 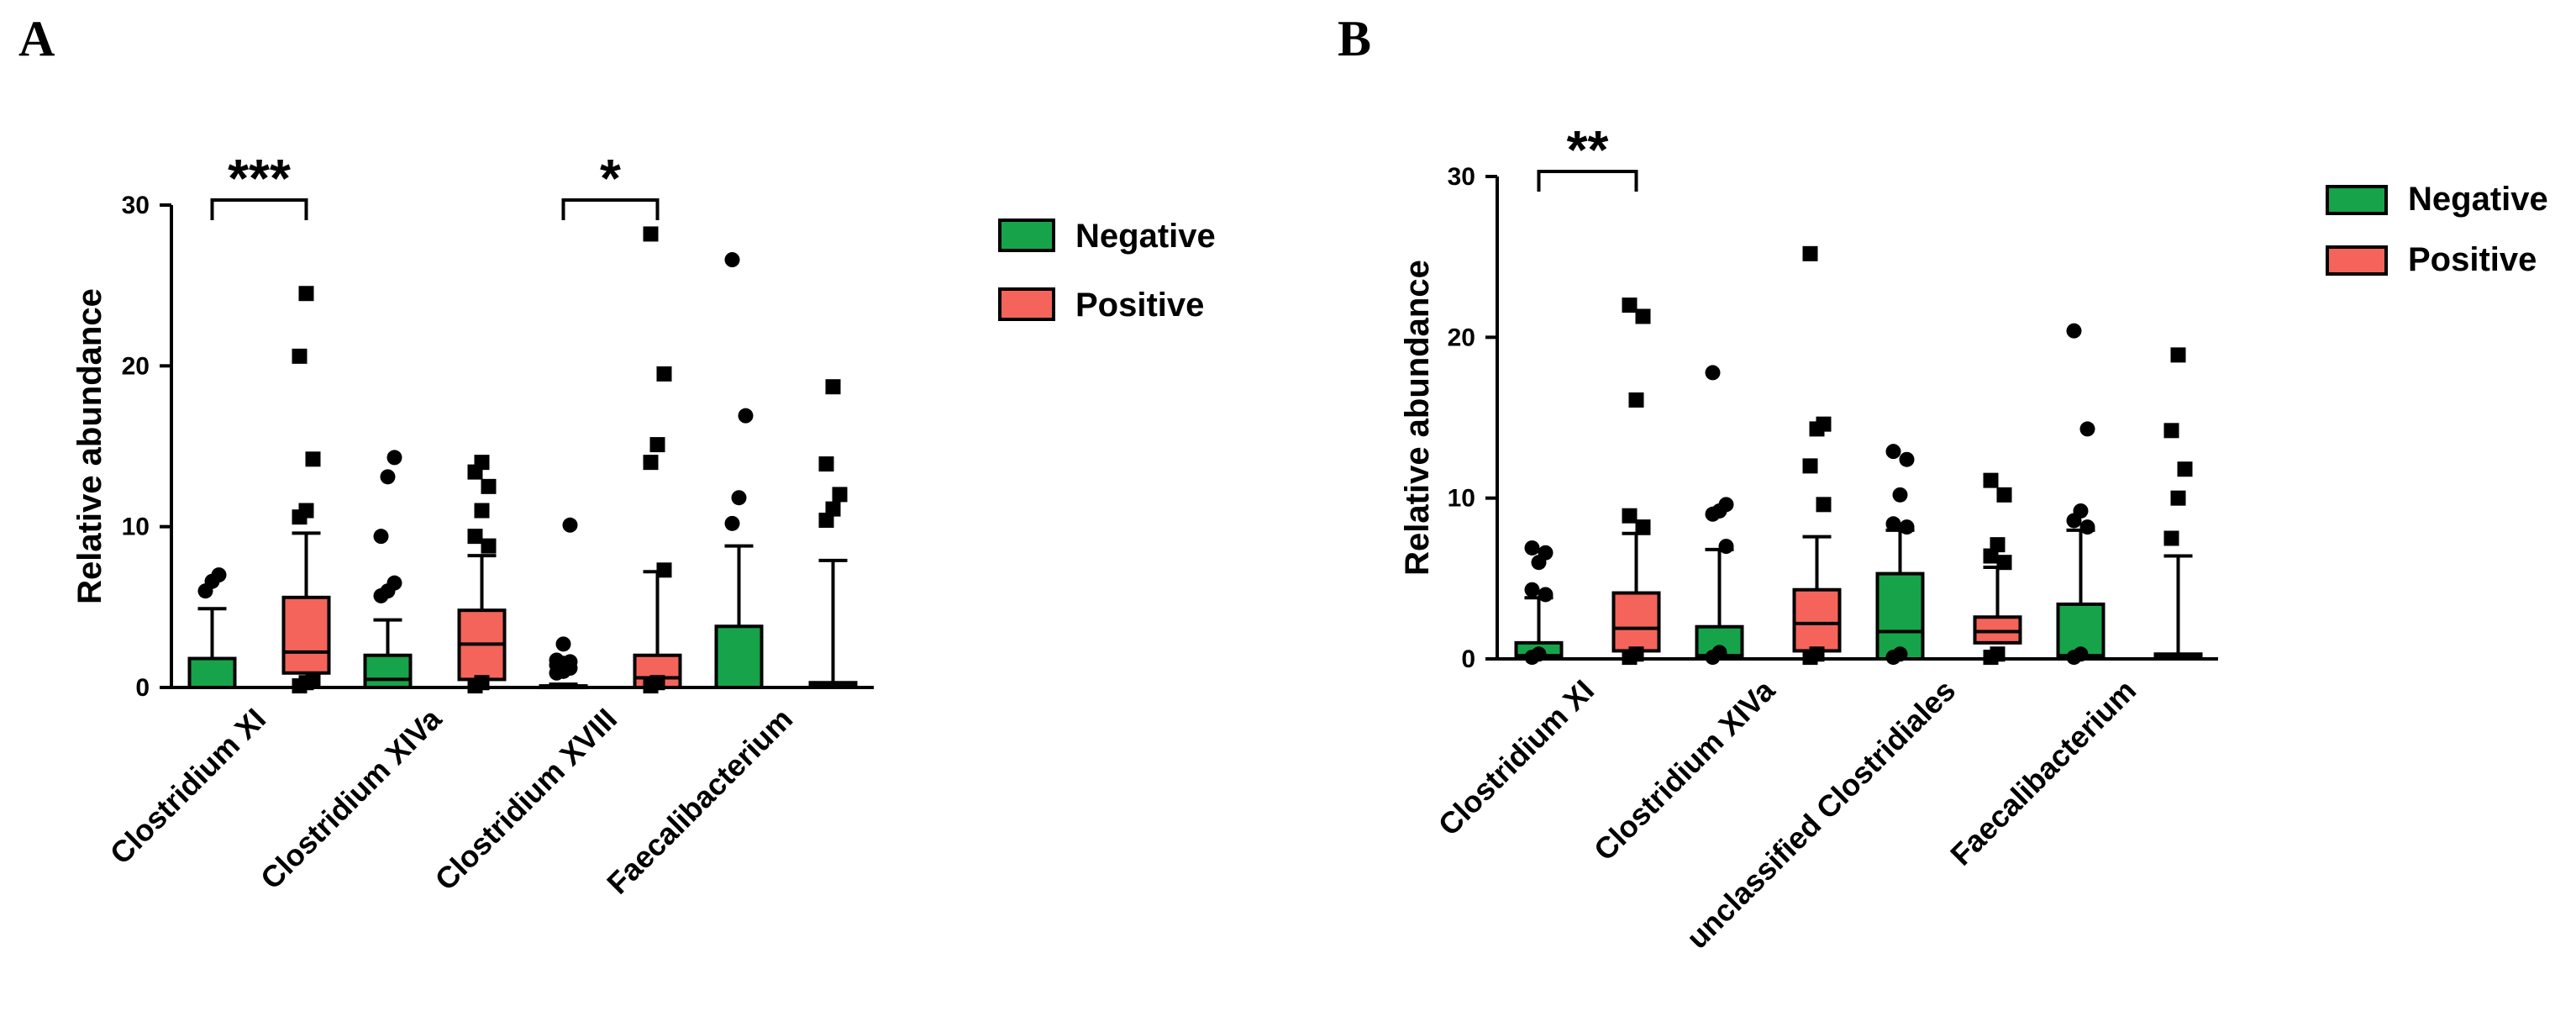 I want to click on x-category-label: Clostridium XI, so click(x=1516, y=758).